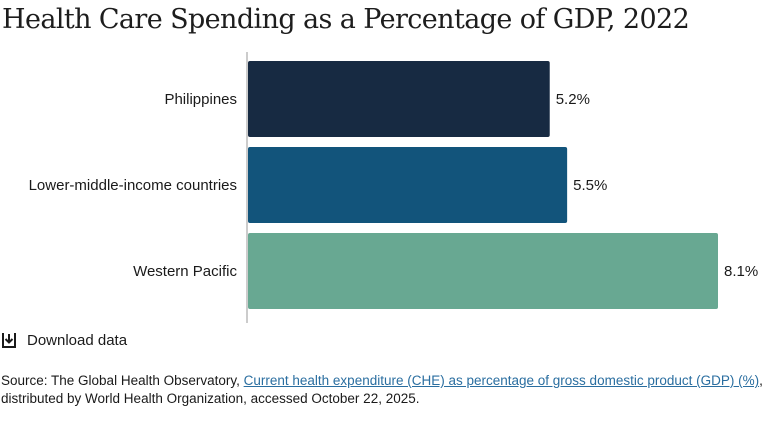 Image resolution: width=780 pixels, height=422 pixels. Describe the element at coordinates (133, 185) in the screenshot. I see `category-label: Lower-middle-income countries` at that location.